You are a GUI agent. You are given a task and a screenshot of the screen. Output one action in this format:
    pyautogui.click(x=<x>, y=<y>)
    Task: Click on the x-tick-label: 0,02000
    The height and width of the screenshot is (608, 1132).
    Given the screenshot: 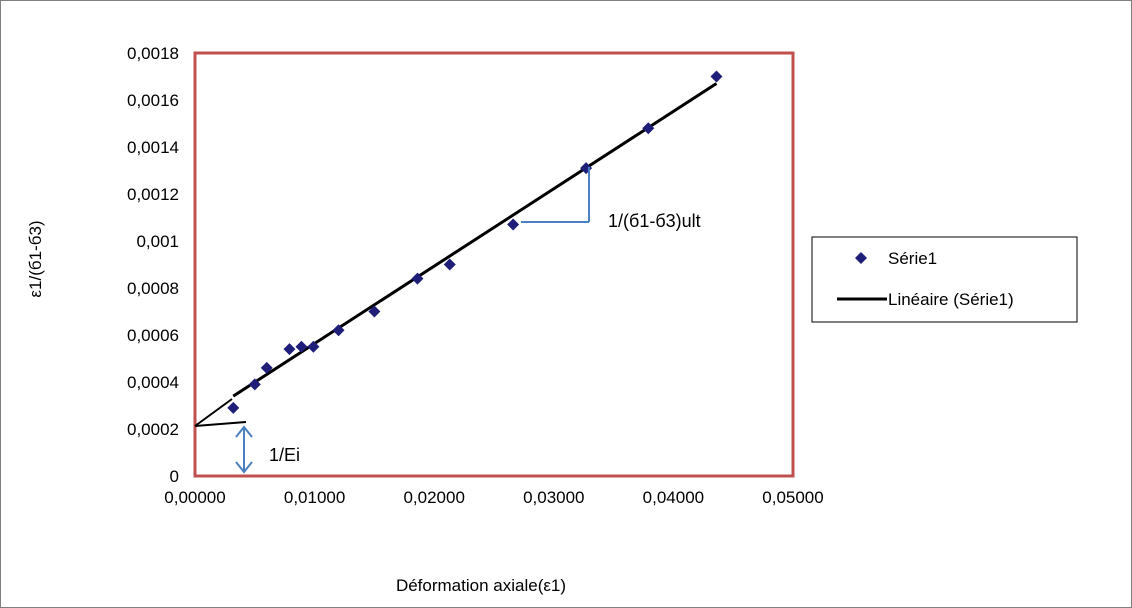 What is the action you would take?
    pyautogui.click(x=433, y=497)
    